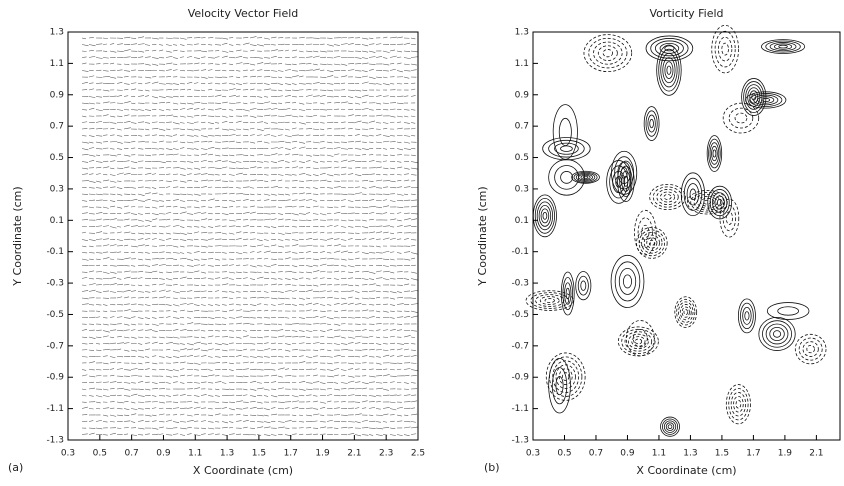 This screenshot has width=844, height=486. What do you see at coordinates (243, 470) in the screenshot?
I see `x-axis-label: X Coordinate (cm)` at bounding box center [243, 470].